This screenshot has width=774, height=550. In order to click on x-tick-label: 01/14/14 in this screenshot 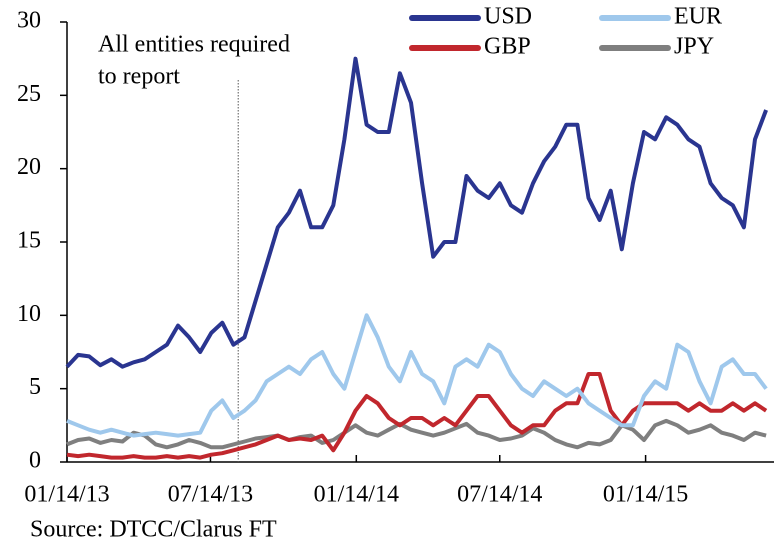, I will do `click(356, 495)`.